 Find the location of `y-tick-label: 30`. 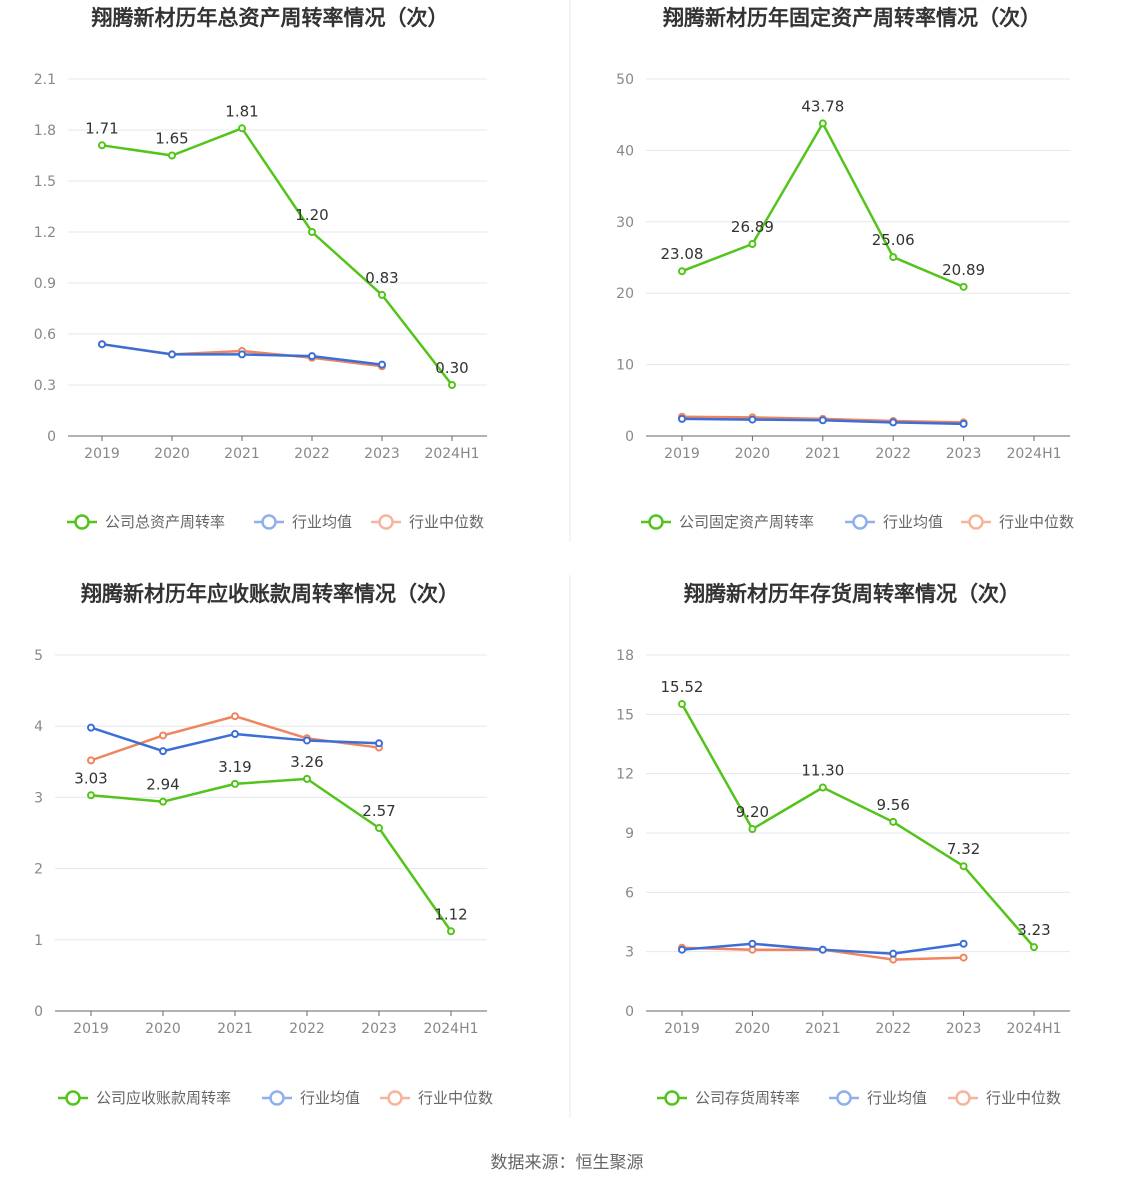

y-tick-label: 30 is located at coordinates (625, 223).